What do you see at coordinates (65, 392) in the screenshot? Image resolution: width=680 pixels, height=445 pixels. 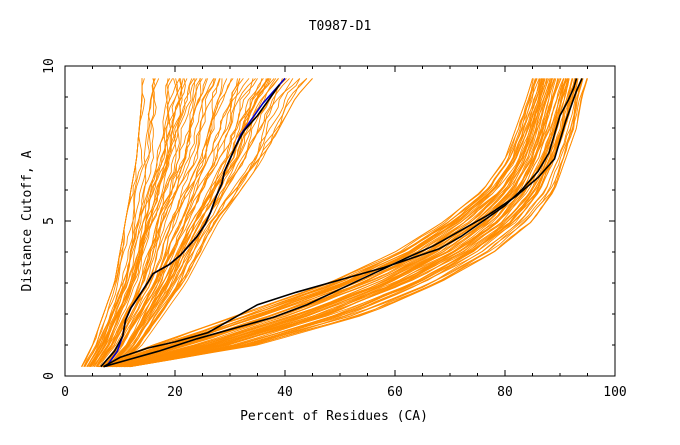 I see `x-tick-label: 0` at bounding box center [65, 392].